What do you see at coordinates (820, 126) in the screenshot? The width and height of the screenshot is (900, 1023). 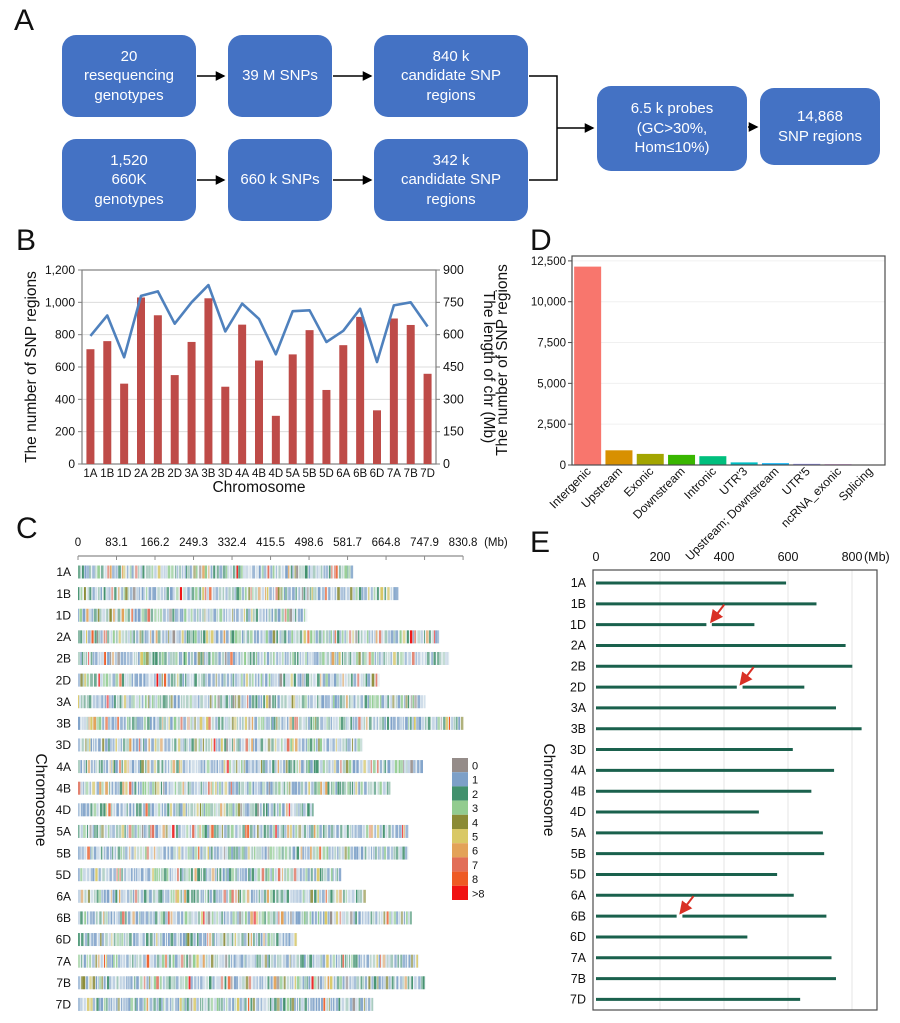 I see `flow-box-final-snp-regions: 14,868 SNP regions` at bounding box center [820, 126].